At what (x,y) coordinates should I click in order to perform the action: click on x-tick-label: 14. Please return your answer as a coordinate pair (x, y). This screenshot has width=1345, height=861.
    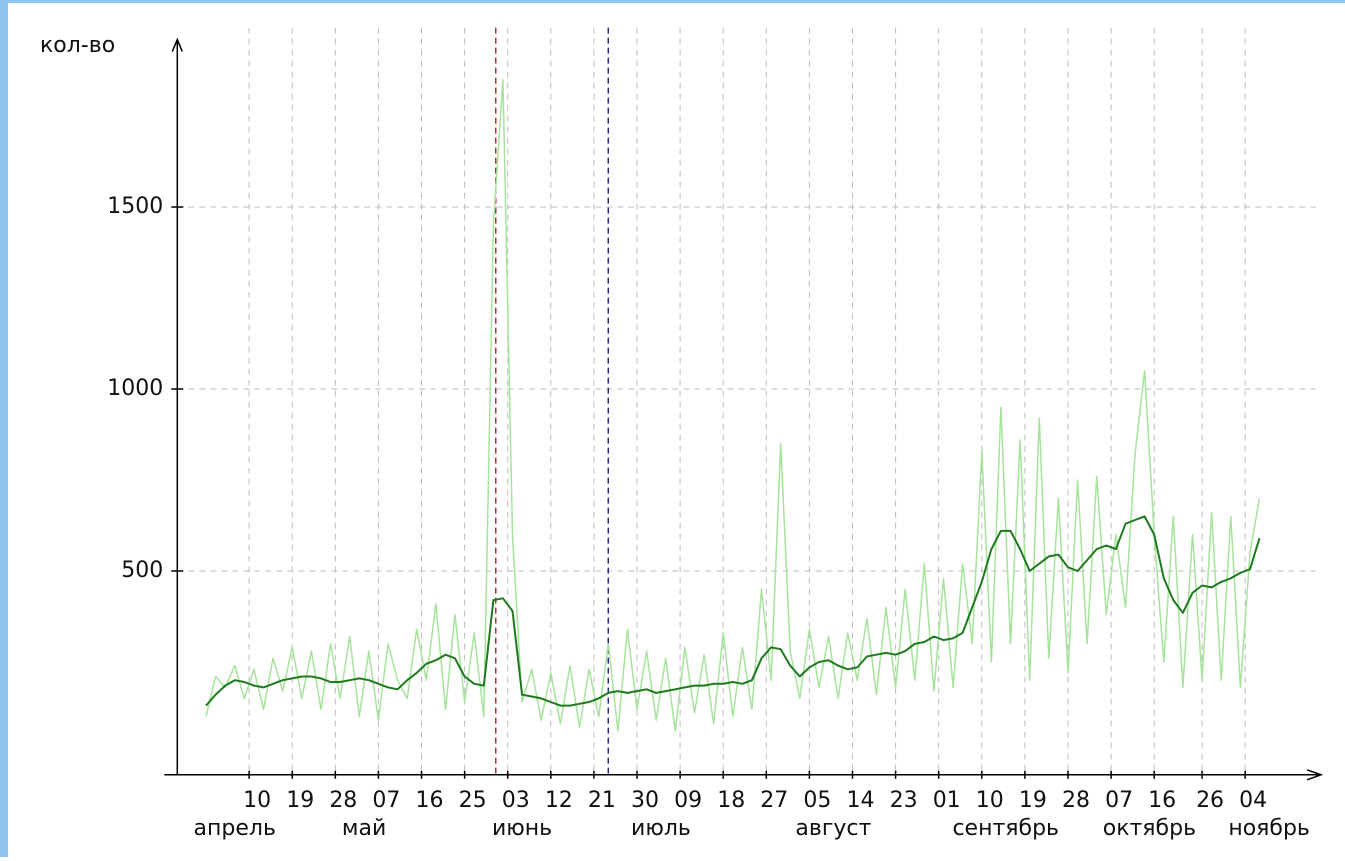
    Looking at the image, I should click on (861, 800).